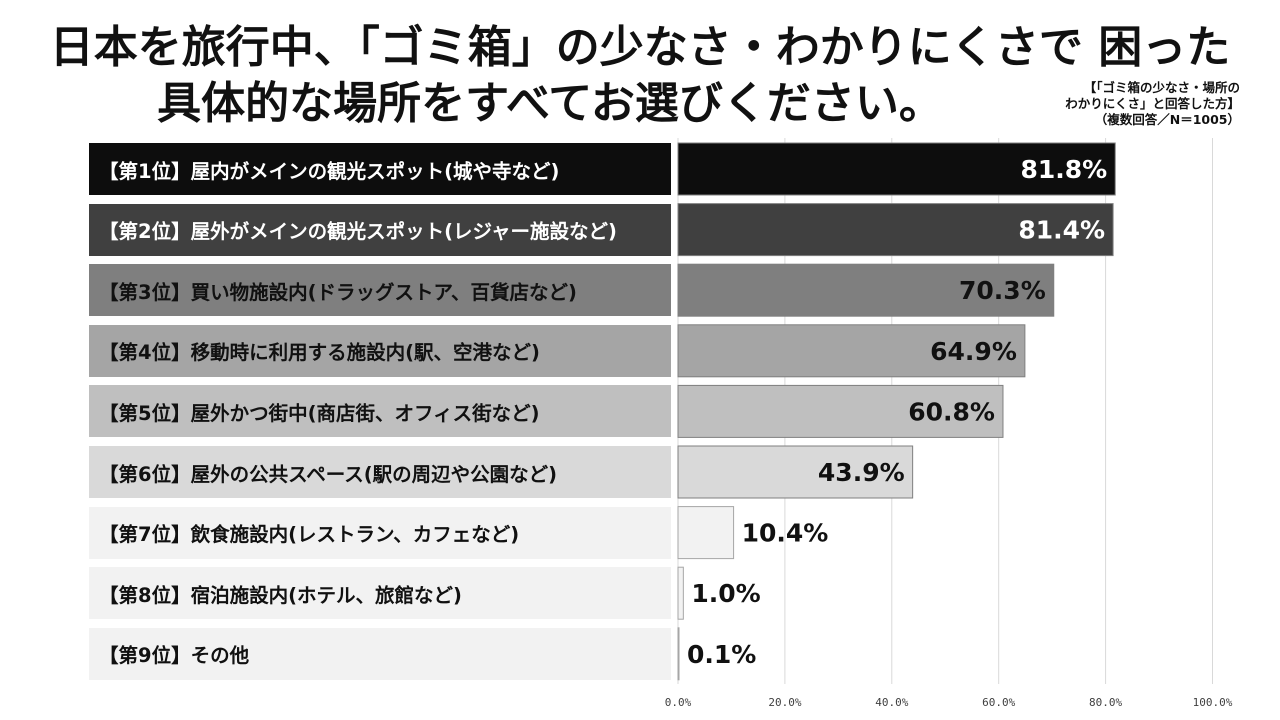 The height and width of the screenshot is (720, 1280). Describe the element at coordinates (380, 653) in the screenshot. I see `category-label: 【第9位】その他` at that location.